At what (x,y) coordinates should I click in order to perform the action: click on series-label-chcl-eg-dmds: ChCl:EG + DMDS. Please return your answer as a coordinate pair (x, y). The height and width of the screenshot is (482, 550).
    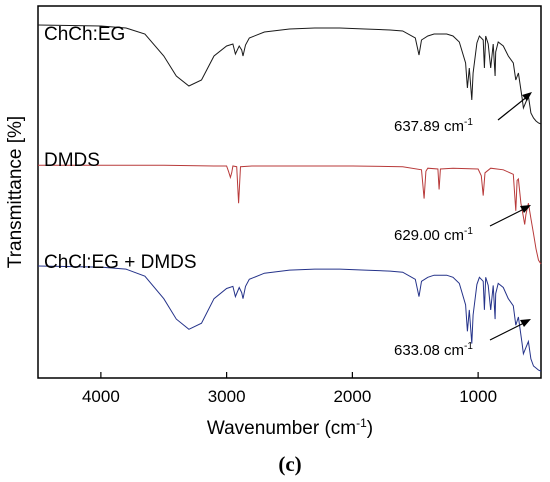
    Looking at the image, I should click on (120, 262).